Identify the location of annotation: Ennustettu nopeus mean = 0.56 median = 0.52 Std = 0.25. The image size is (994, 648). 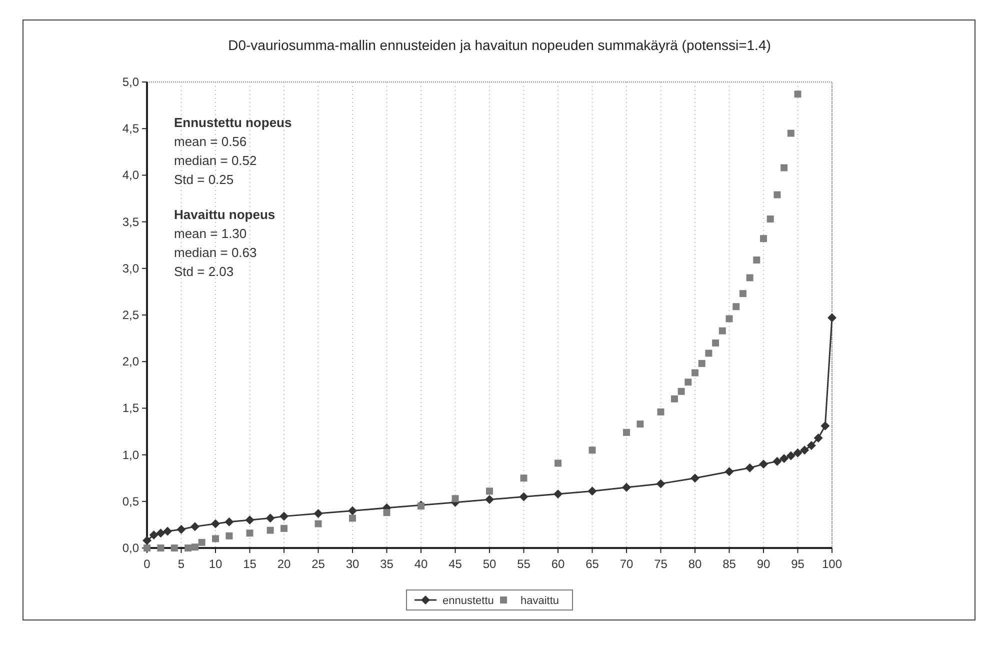
(233, 151).